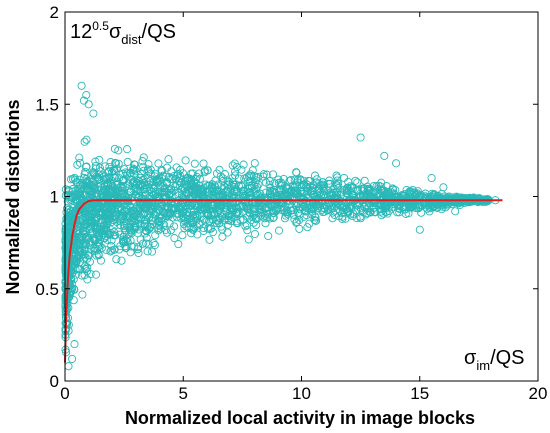  What do you see at coordinates (507, 358) in the screenshot?
I see `x-annotation-suffix: /QS` at bounding box center [507, 358].